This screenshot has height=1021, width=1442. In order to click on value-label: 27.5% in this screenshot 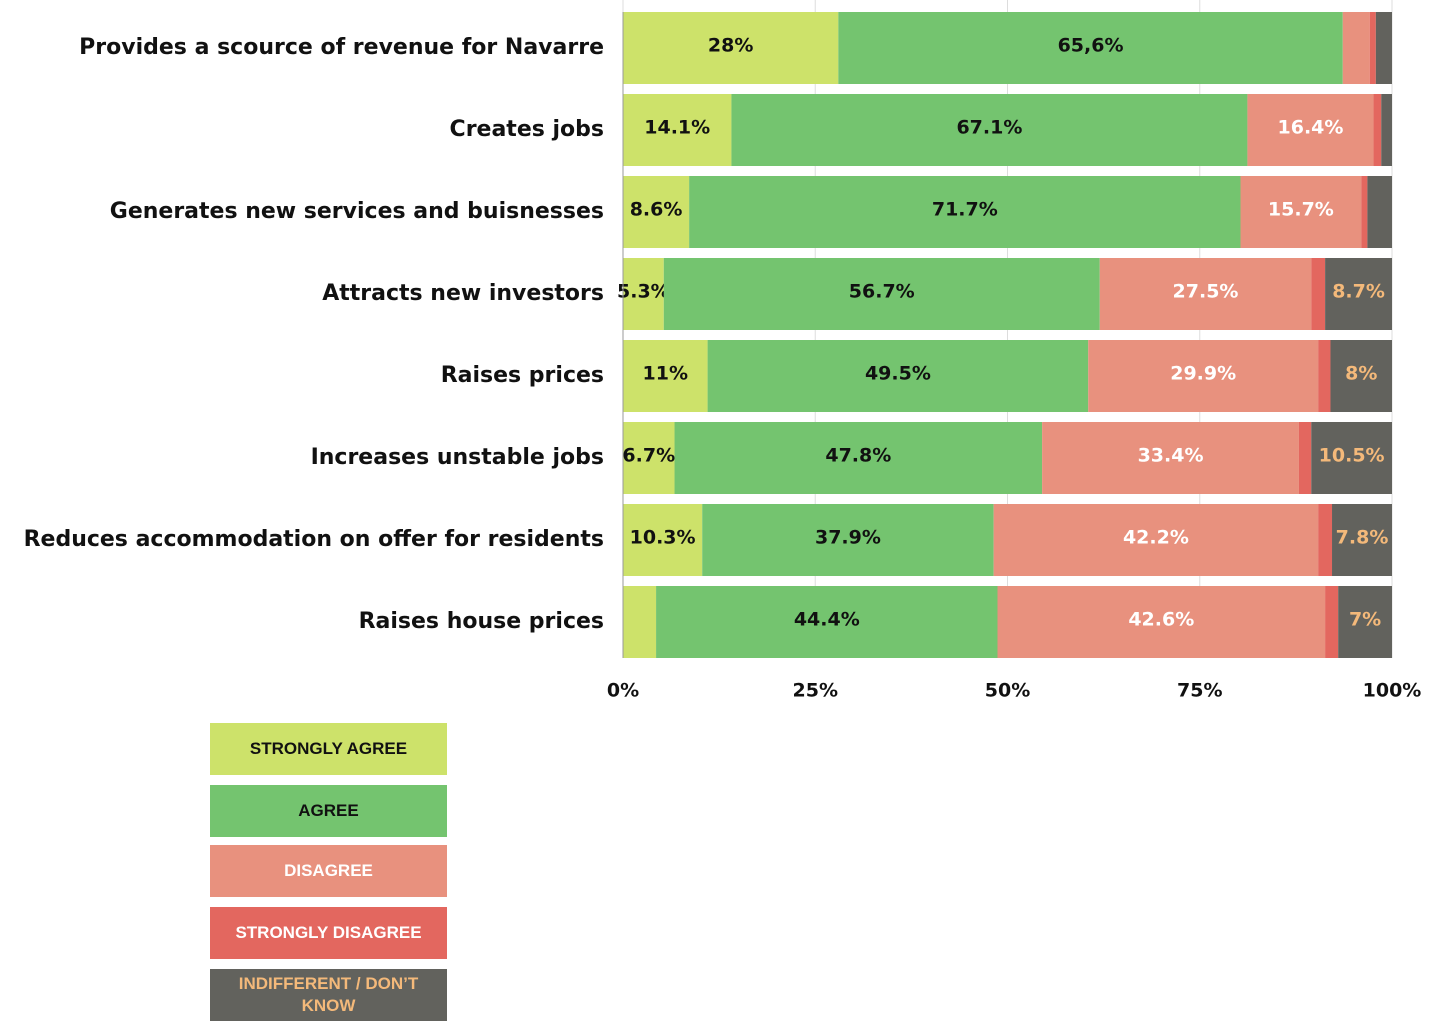, I will do `click(1206, 292)`.